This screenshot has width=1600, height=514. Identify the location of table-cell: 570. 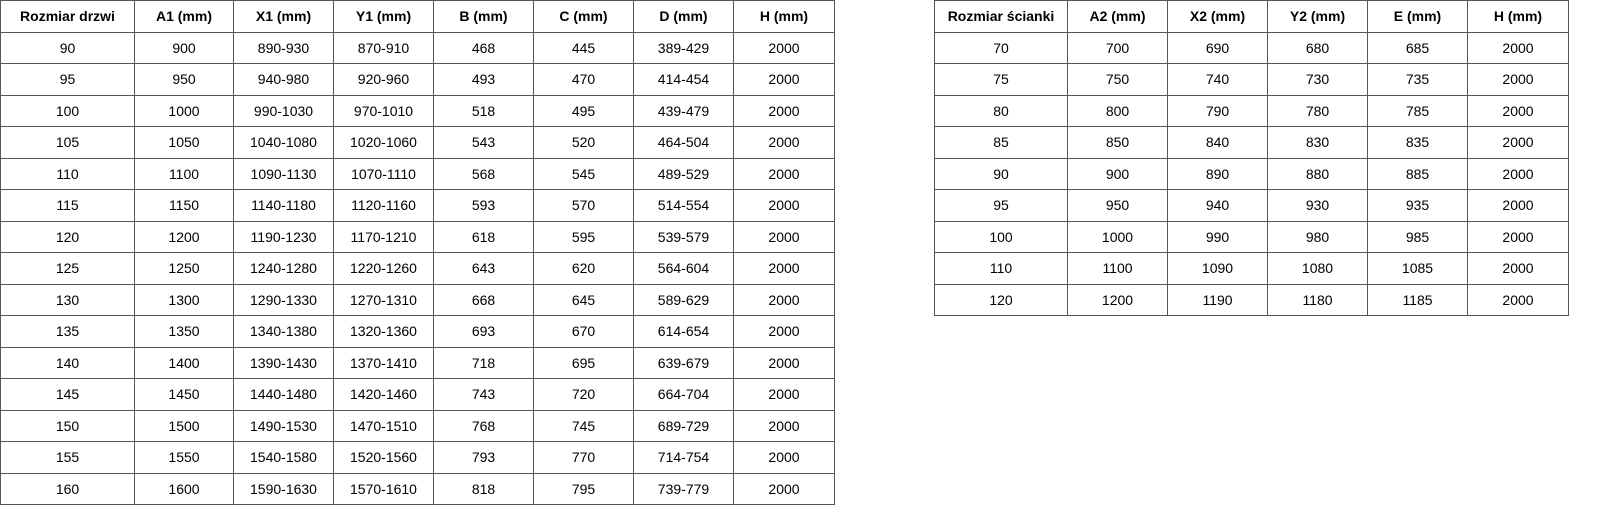
(583, 205).